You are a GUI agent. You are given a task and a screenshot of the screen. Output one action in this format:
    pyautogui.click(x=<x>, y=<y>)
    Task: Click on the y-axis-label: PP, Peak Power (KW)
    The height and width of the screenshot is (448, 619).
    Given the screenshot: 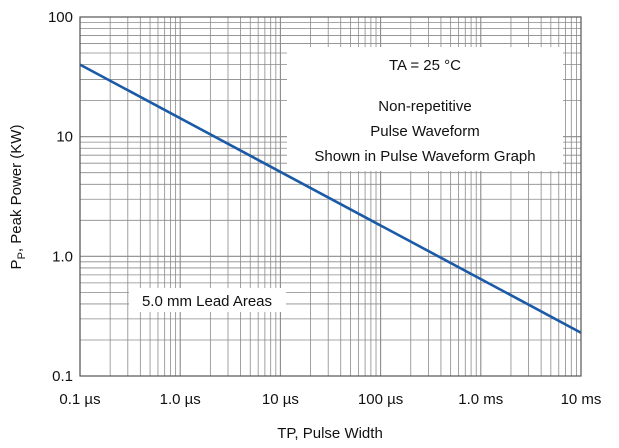 What is the action you would take?
    pyautogui.click(x=18, y=197)
    